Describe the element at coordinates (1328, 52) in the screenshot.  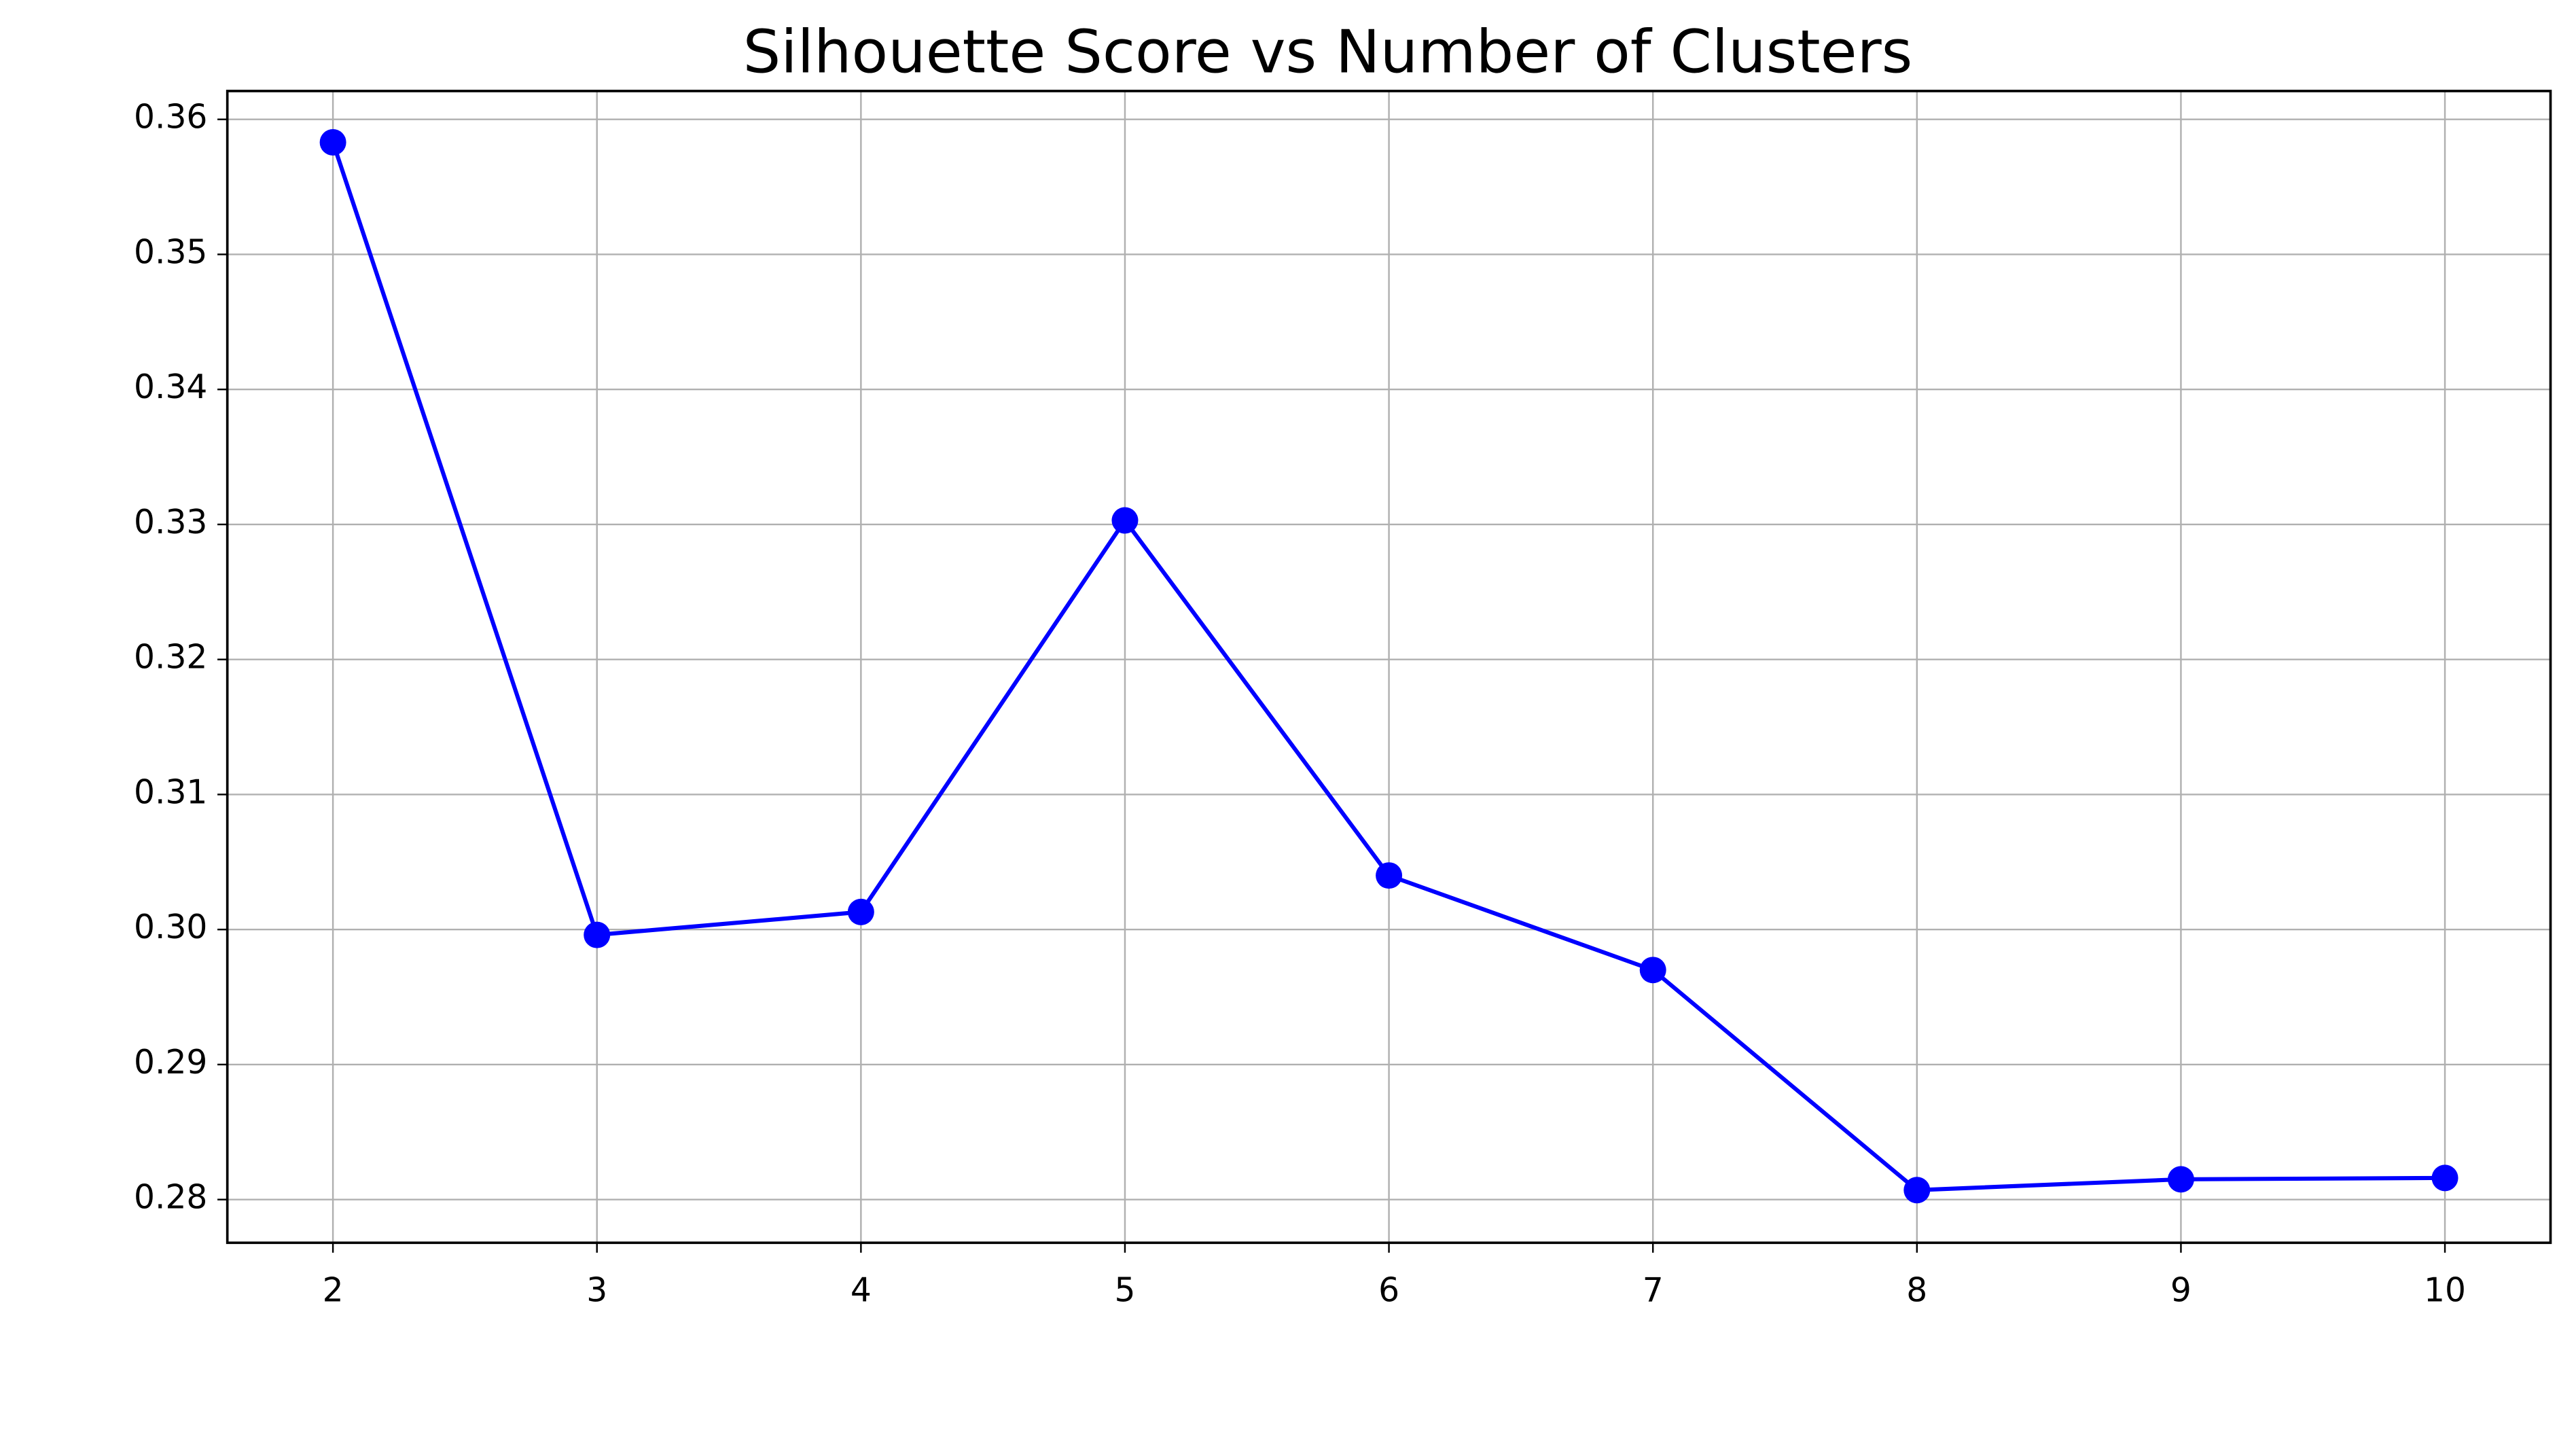
I see `chart-title: Silhouette Score vs Number of Clusters` at that location.